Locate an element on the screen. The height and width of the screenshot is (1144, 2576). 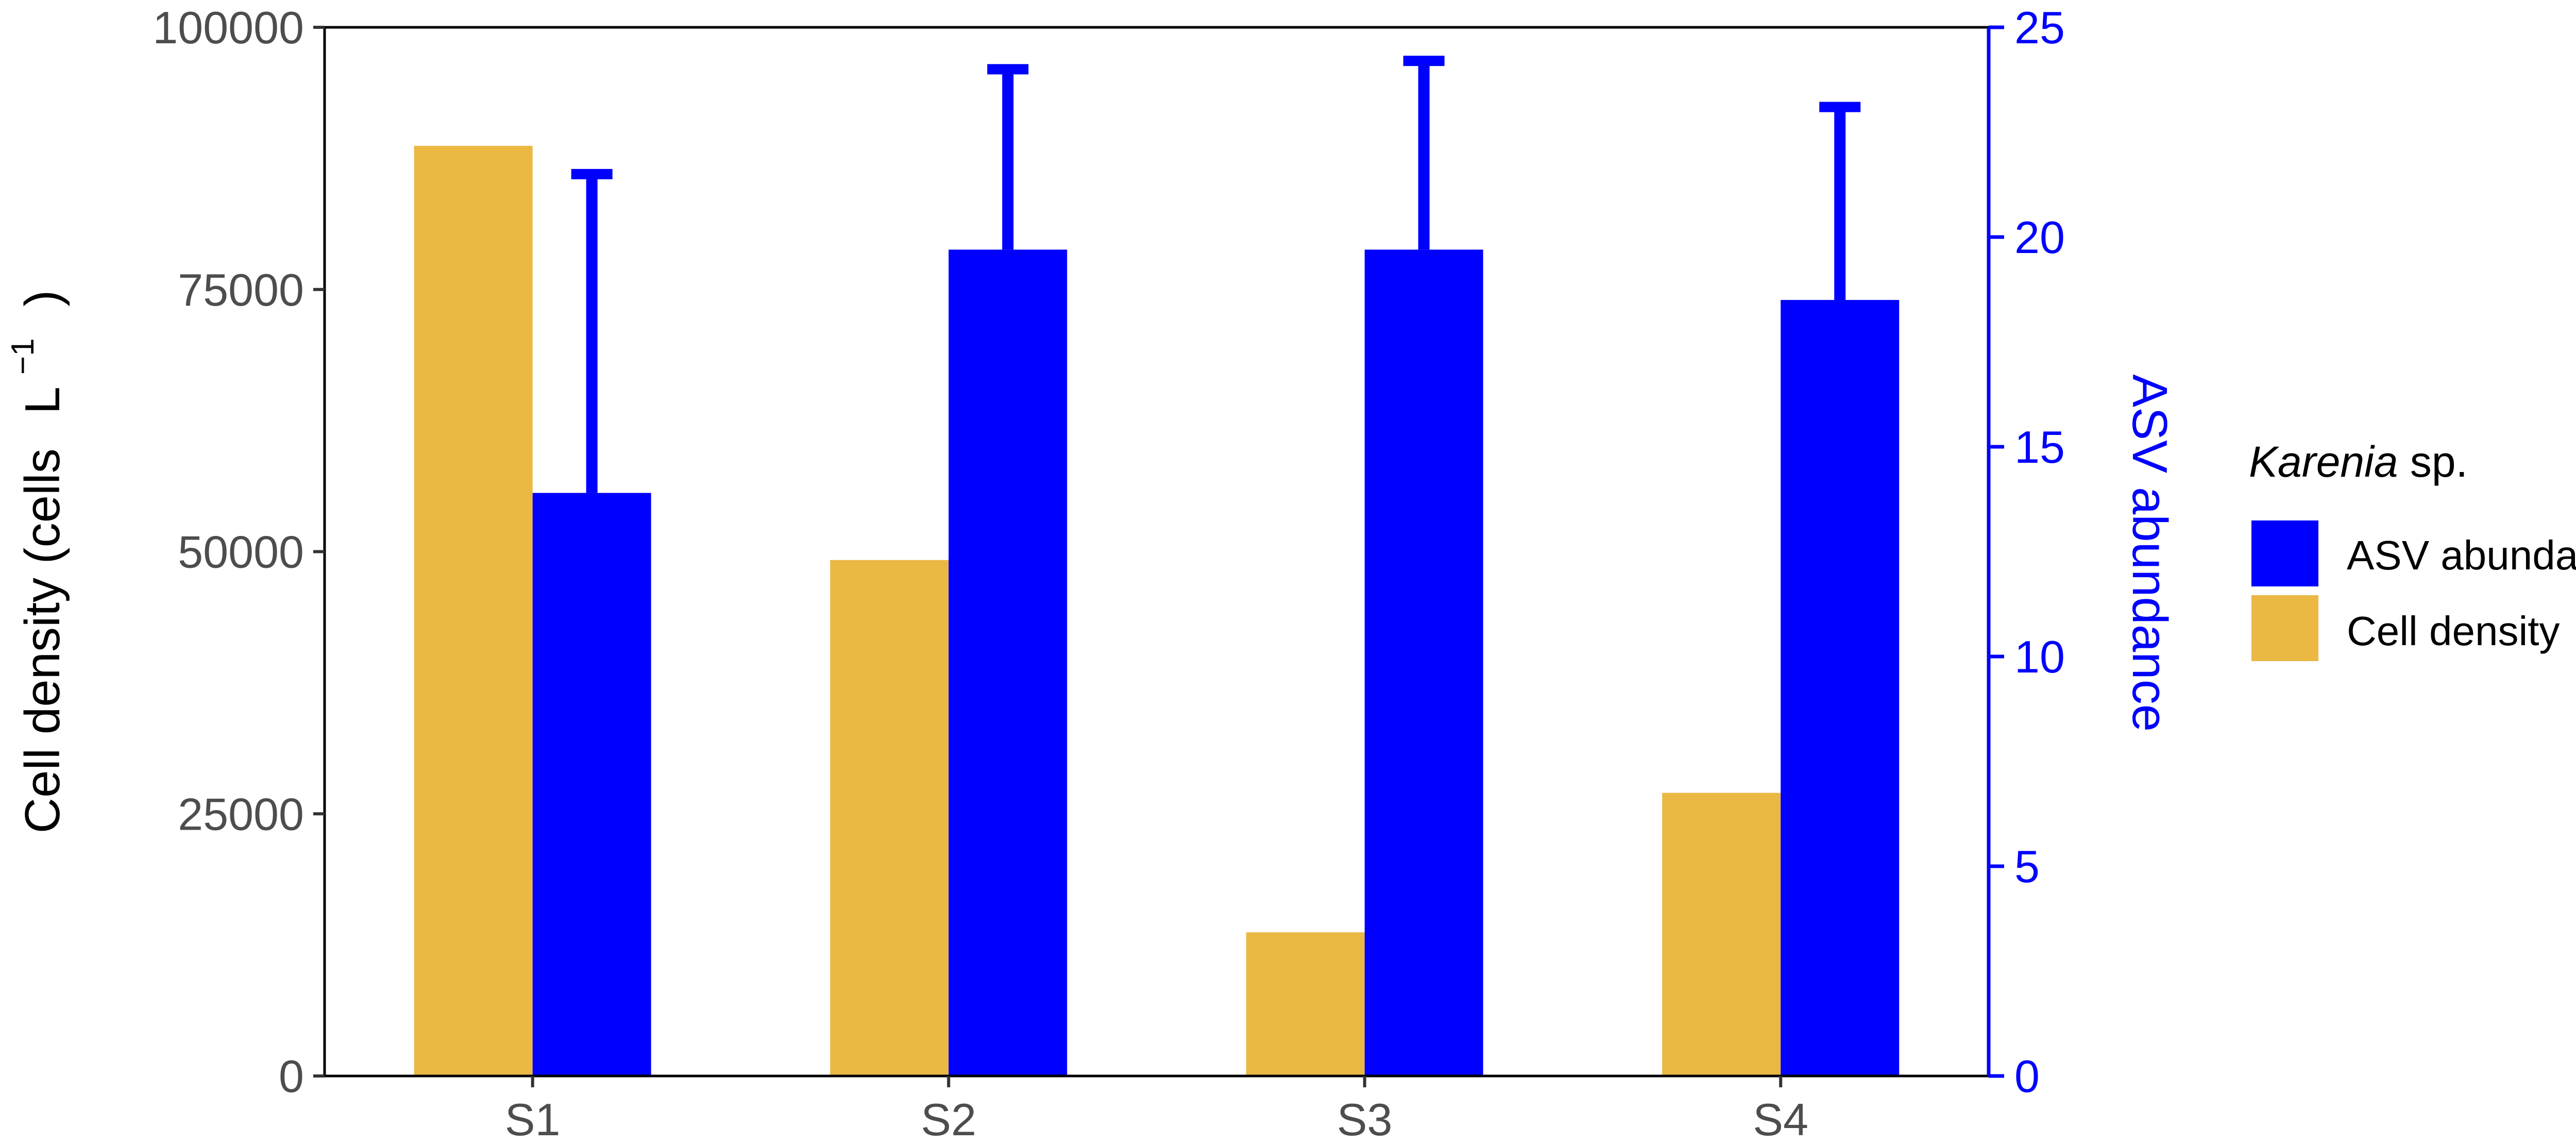
legend: Karenia sp. ASV abundance Cell density is located at coordinates (2412, 549).